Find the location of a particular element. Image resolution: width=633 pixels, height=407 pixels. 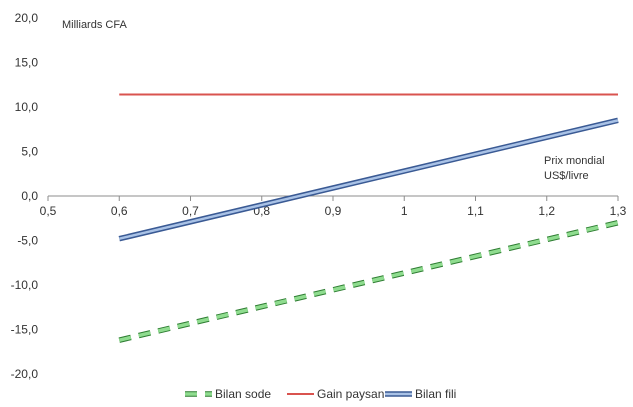

y-tick-label: -20,0 is located at coordinates (25, 374).